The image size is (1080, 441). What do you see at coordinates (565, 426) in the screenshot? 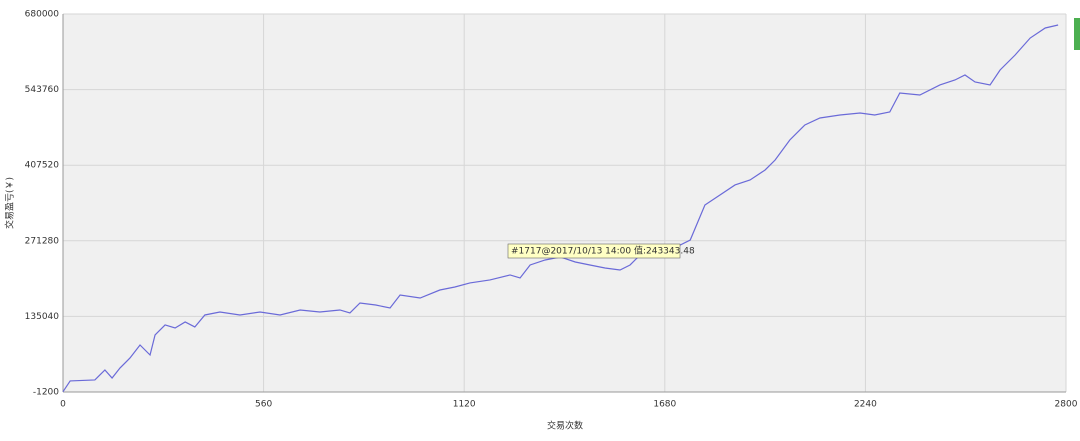
I see `x-axis-label: 交易次数` at bounding box center [565, 426].